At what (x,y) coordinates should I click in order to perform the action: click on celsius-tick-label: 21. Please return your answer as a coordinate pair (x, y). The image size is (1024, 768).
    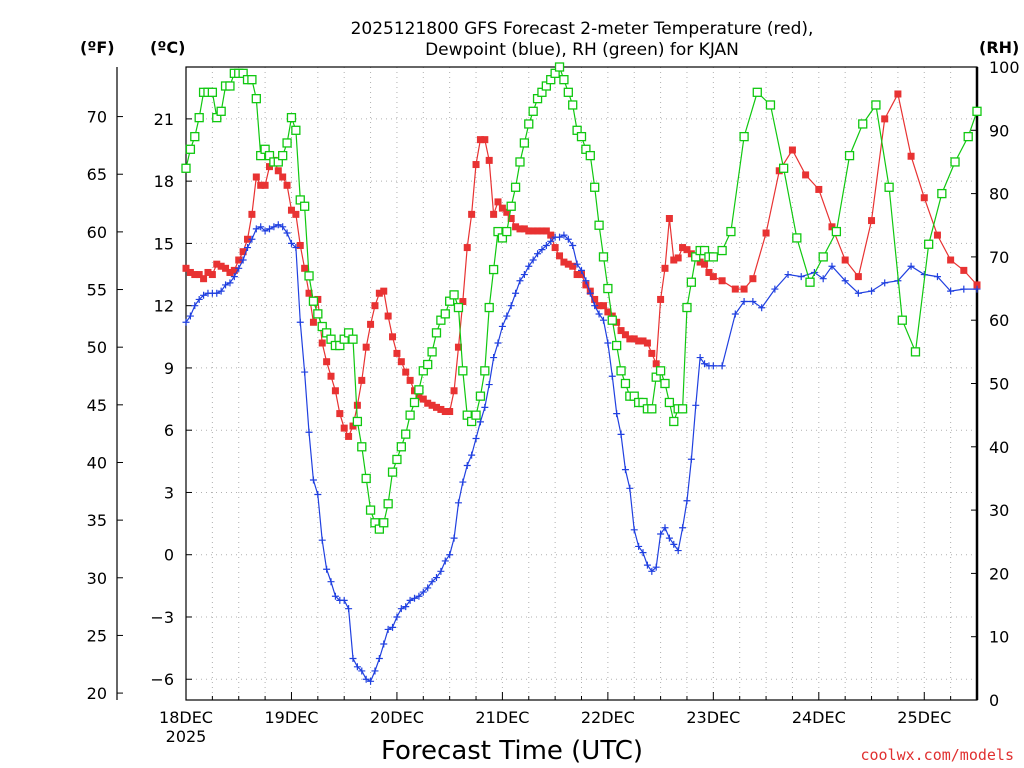
    Looking at the image, I should click on (164, 119).